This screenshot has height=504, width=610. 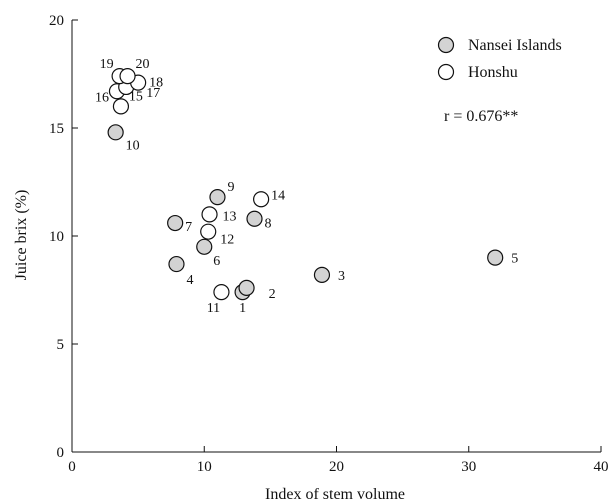 What do you see at coordinates (61, 345) in the screenshot?
I see `y-tick-label: 5` at bounding box center [61, 345].